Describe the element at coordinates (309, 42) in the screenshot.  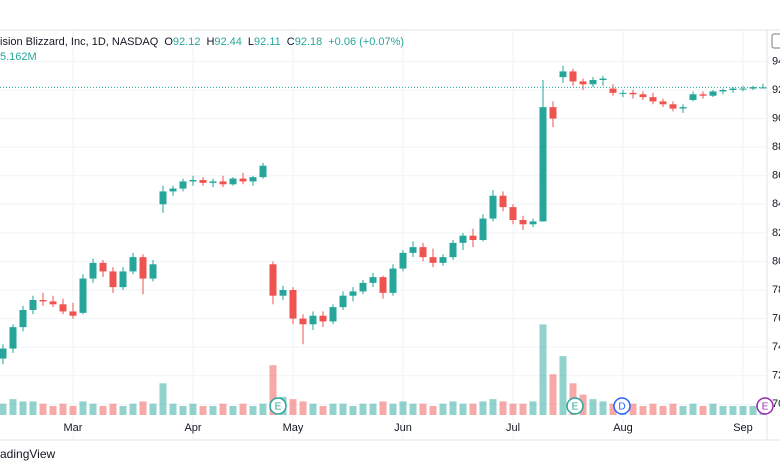
I see `quote-part: 92.18` at that location.